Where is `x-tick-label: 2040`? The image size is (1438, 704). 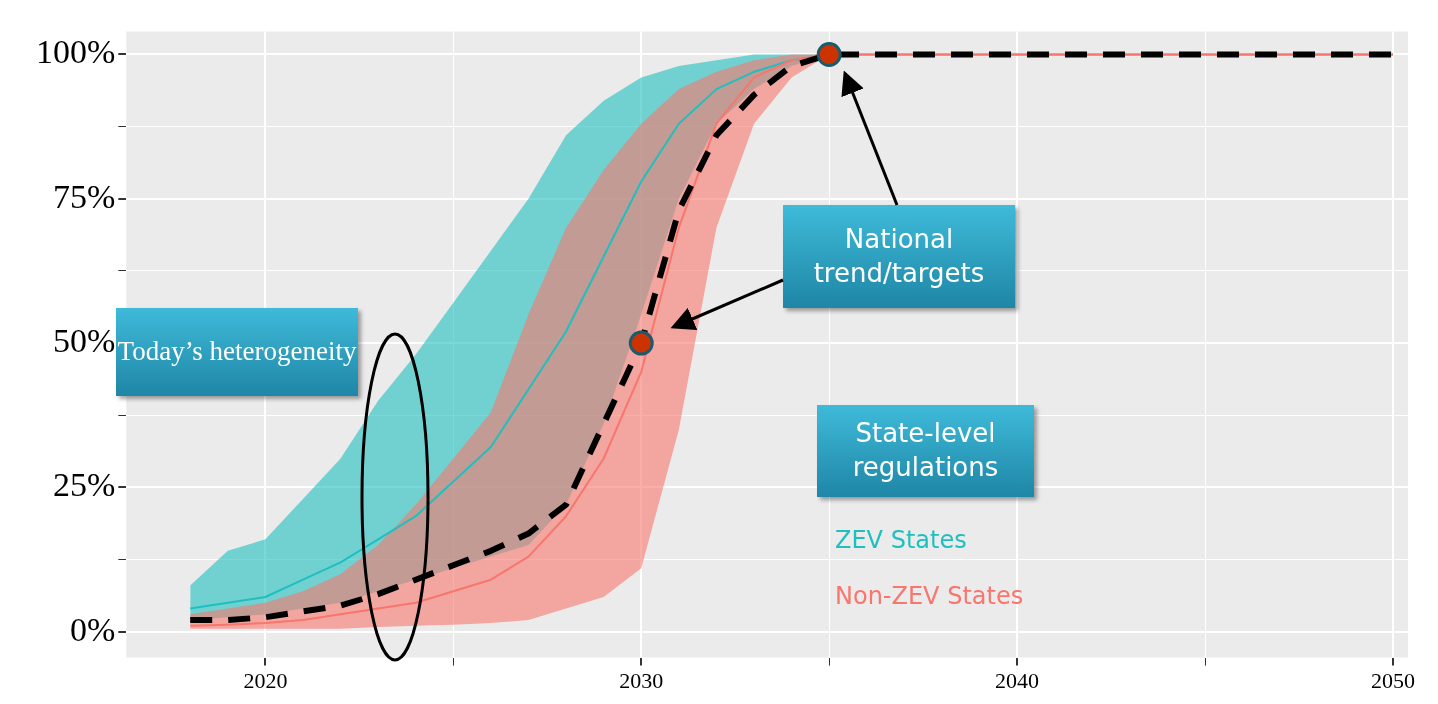 x-tick-label: 2040 is located at coordinates (1017, 680).